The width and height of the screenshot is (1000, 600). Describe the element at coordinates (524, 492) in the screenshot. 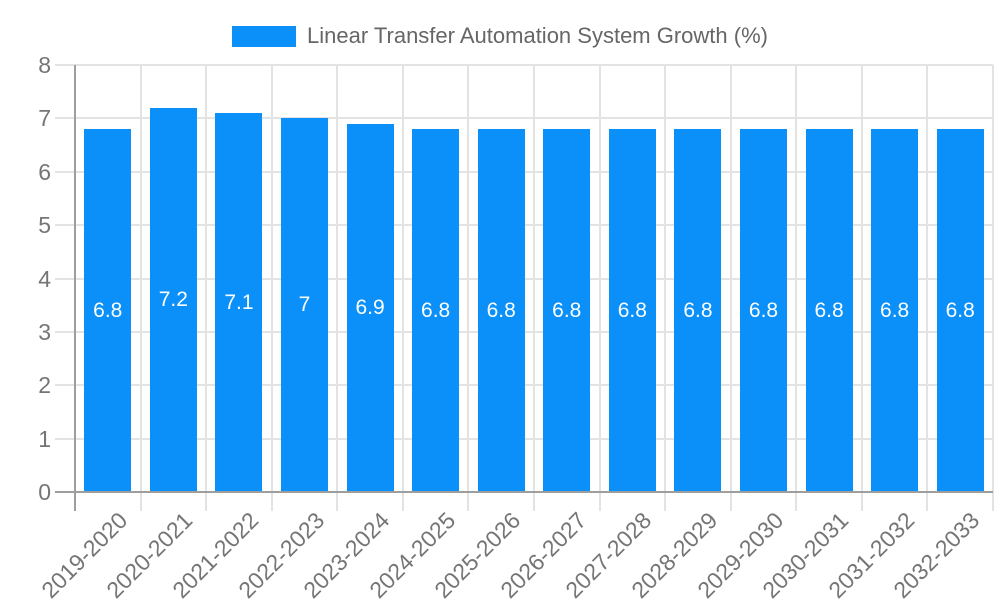

I see `x-axis-line` at that location.